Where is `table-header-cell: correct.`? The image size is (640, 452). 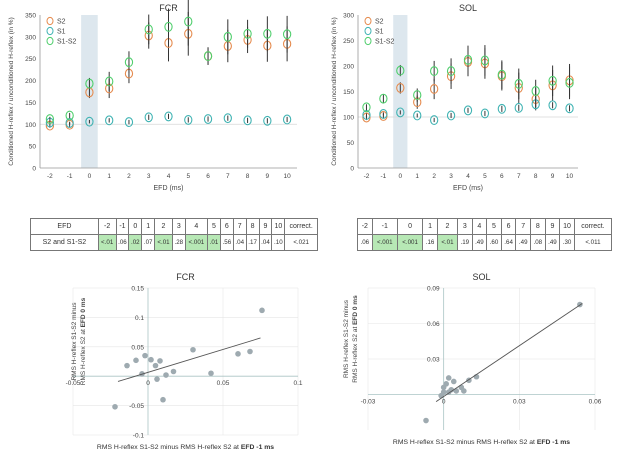 table-header-cell: correct. is located at coordinates (593, 226).